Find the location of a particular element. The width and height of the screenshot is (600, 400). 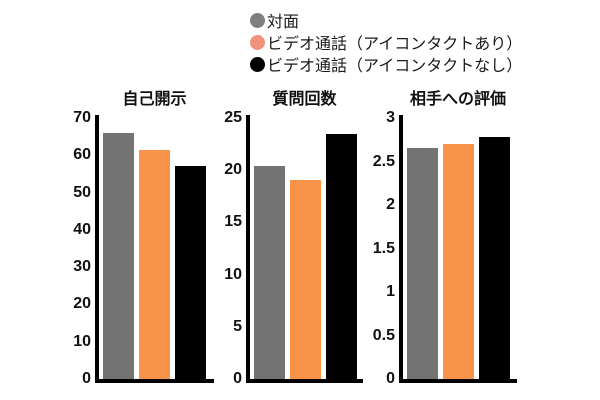

plot-area-self-disclosure is located at coordinates (154, 248).